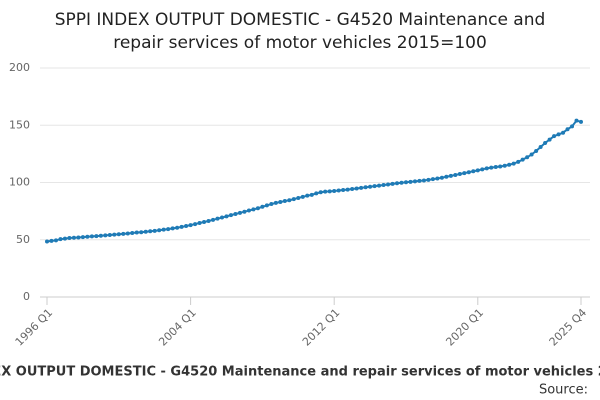  I want to click on y-tick-label: 200, so click(19, 67).